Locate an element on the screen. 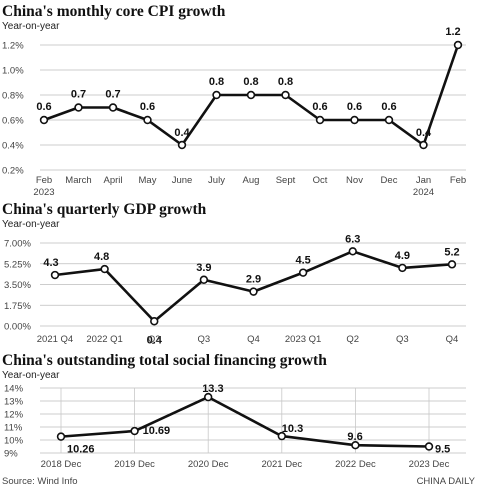  x-tick-label: Dec is located at coordinates (389, 180).